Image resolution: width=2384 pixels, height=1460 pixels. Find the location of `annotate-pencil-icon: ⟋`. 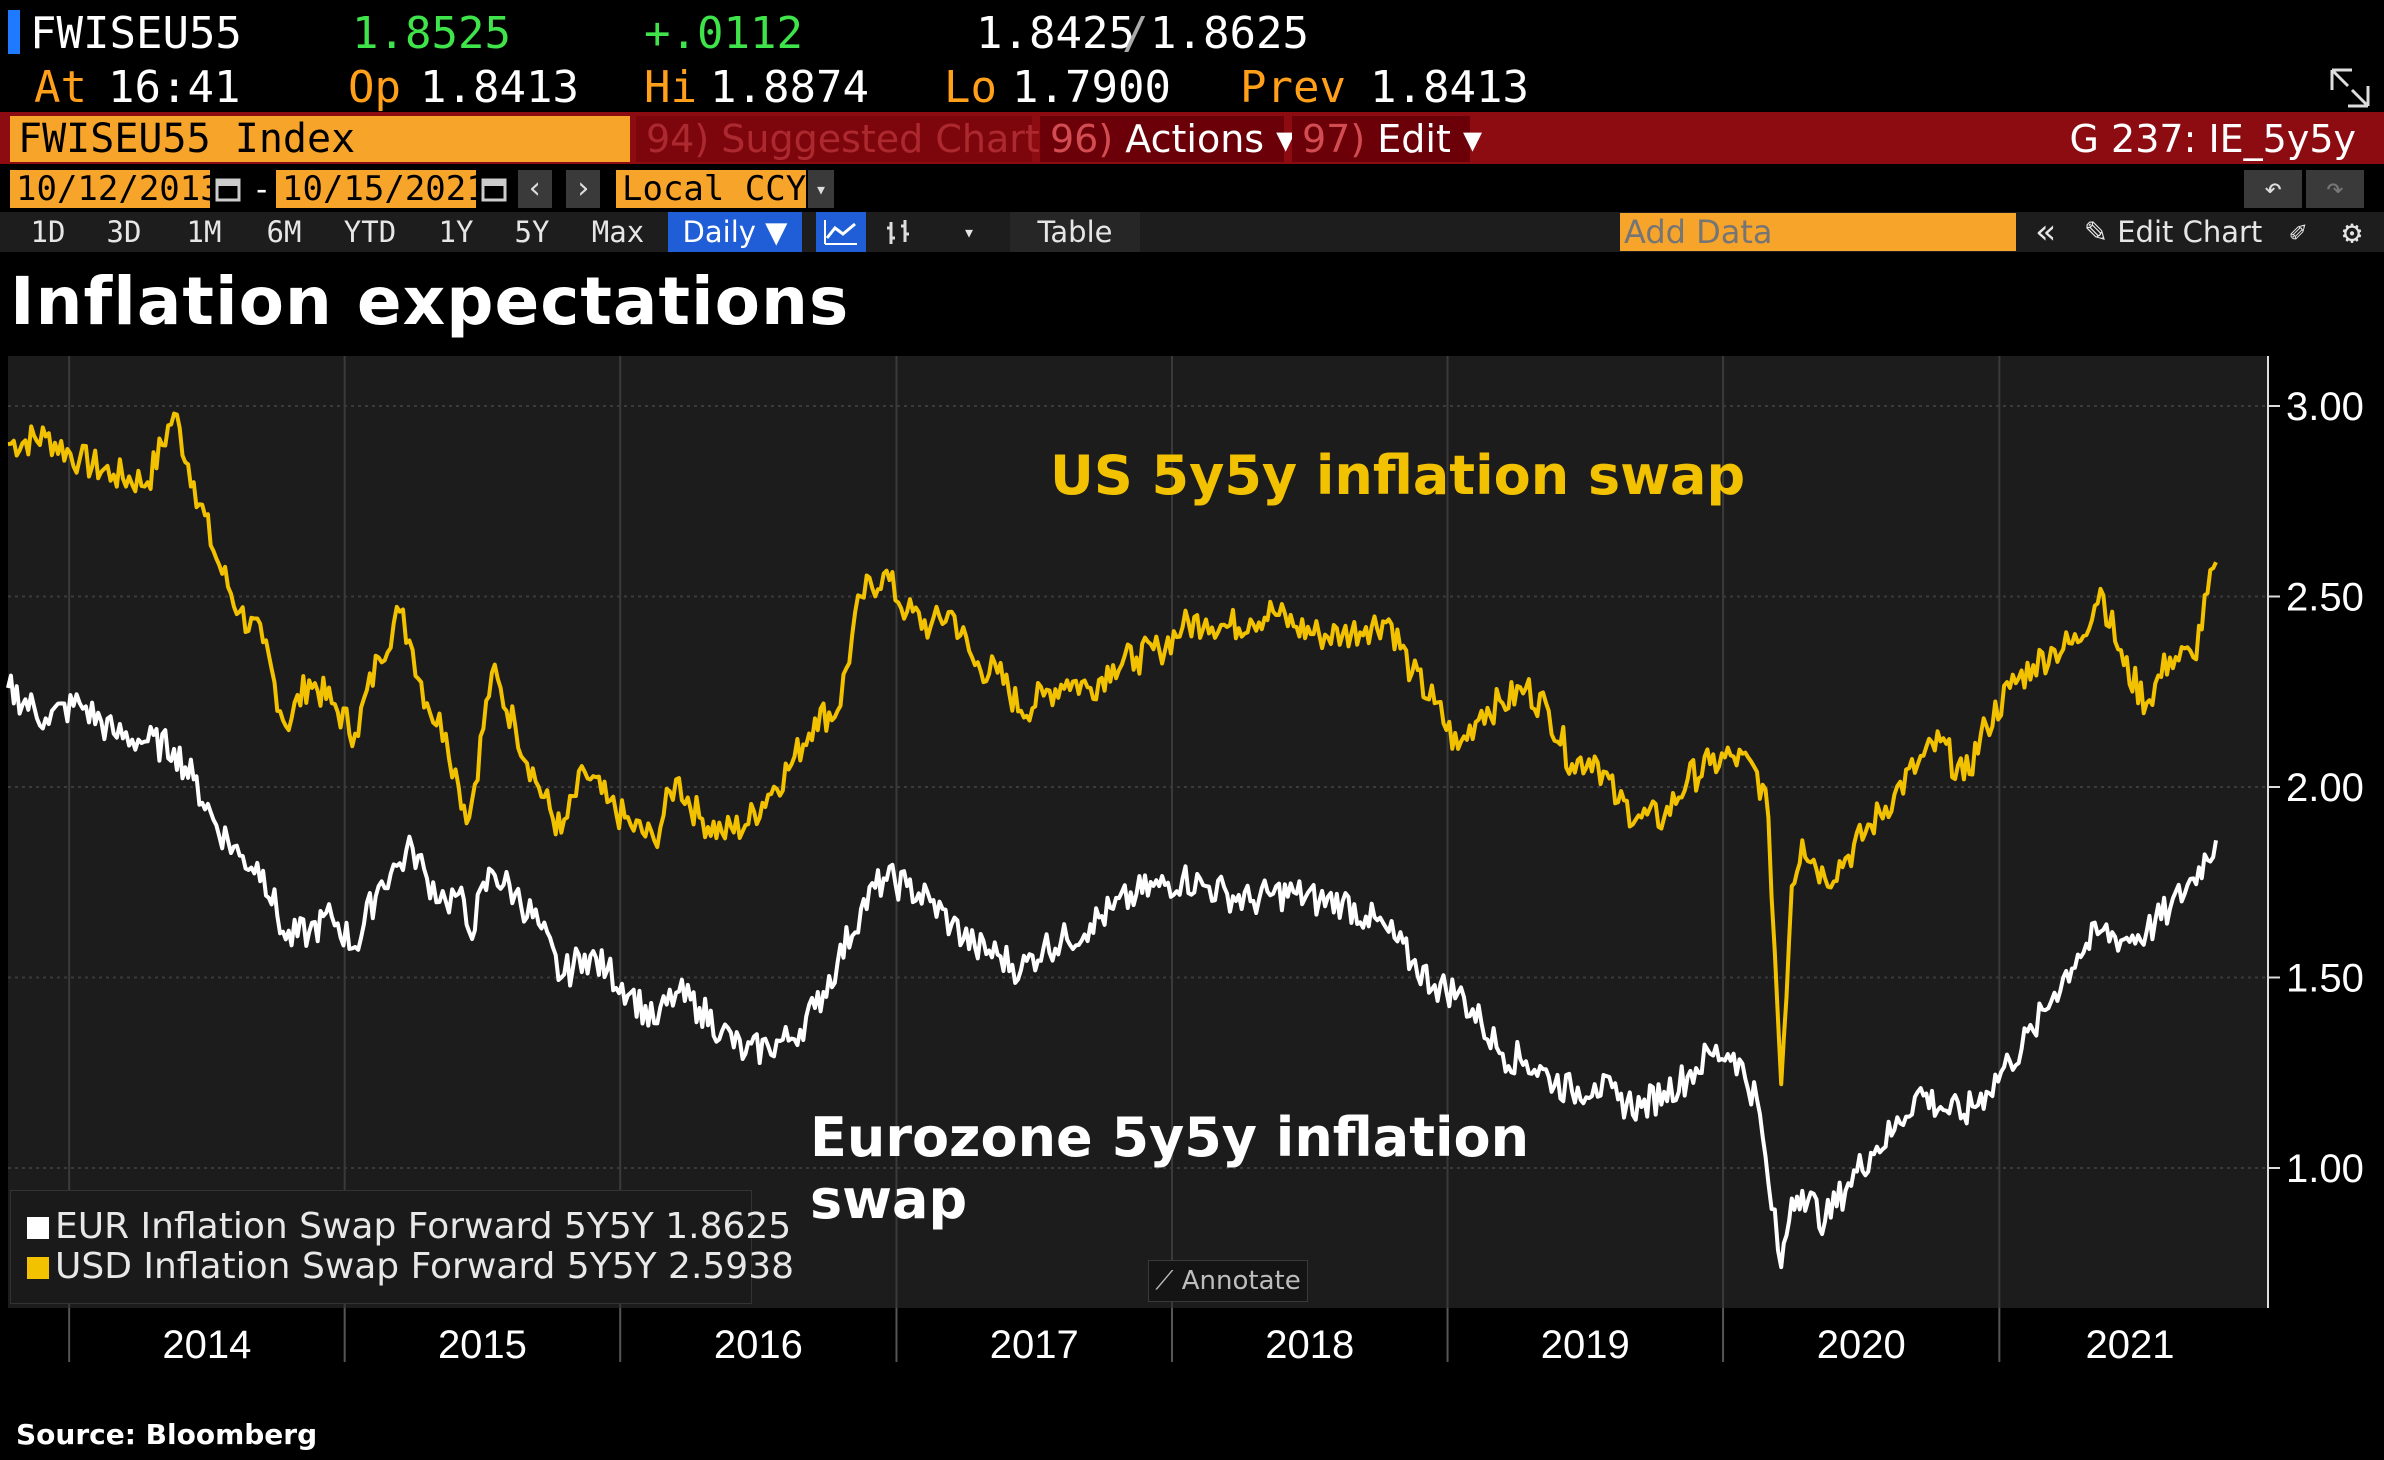

annotate-pencil-icon: ⟋ is located at coordinates (1164, 1281).